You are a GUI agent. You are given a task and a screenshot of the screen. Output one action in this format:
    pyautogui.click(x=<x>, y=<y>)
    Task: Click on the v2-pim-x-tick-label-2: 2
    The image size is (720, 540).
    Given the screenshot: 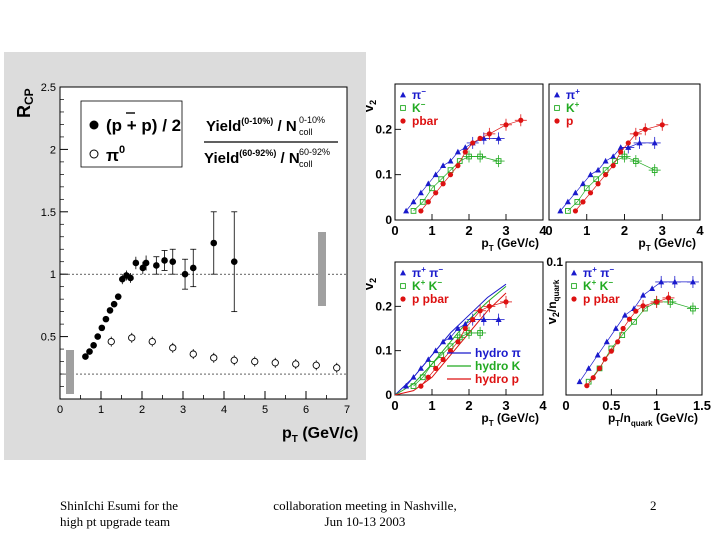 What is the action you would take?
    pyautogui.click(x=468, y=230)
    